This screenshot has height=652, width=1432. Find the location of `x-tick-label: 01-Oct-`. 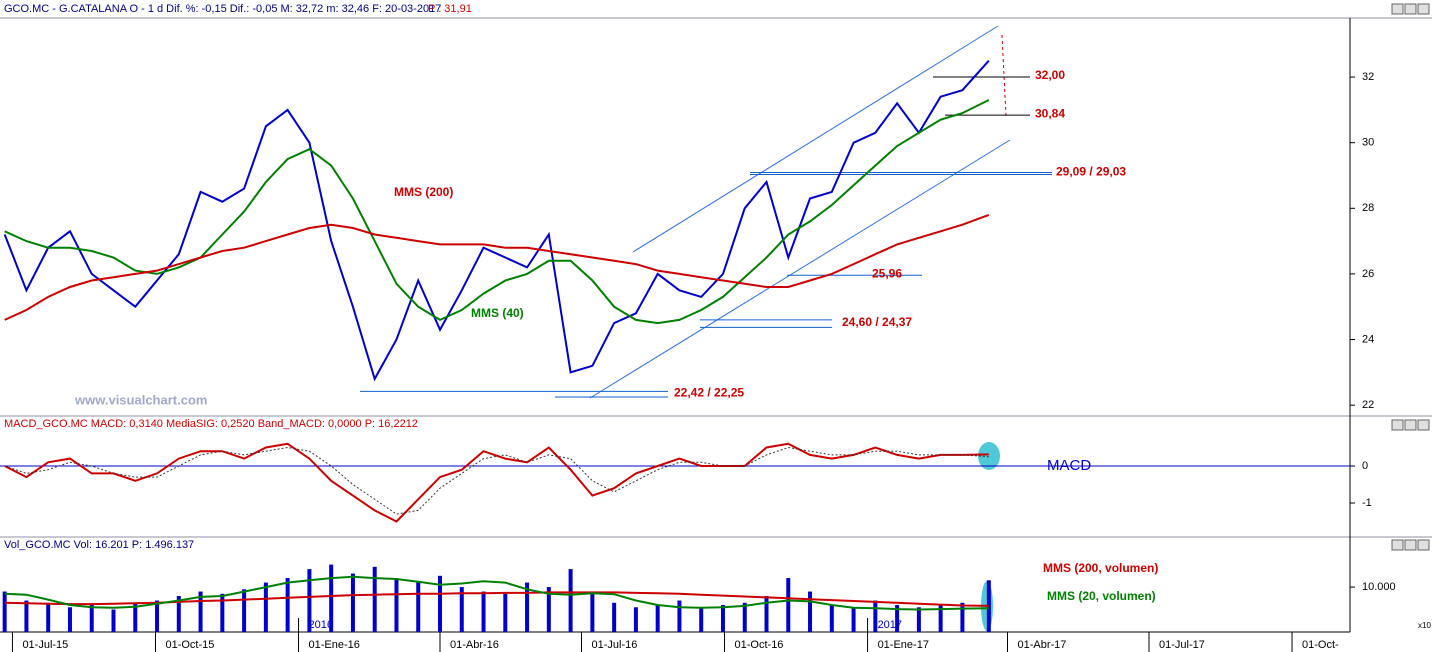

x-tick-label: 01-Oct- is located at coordinates (1320, 645).